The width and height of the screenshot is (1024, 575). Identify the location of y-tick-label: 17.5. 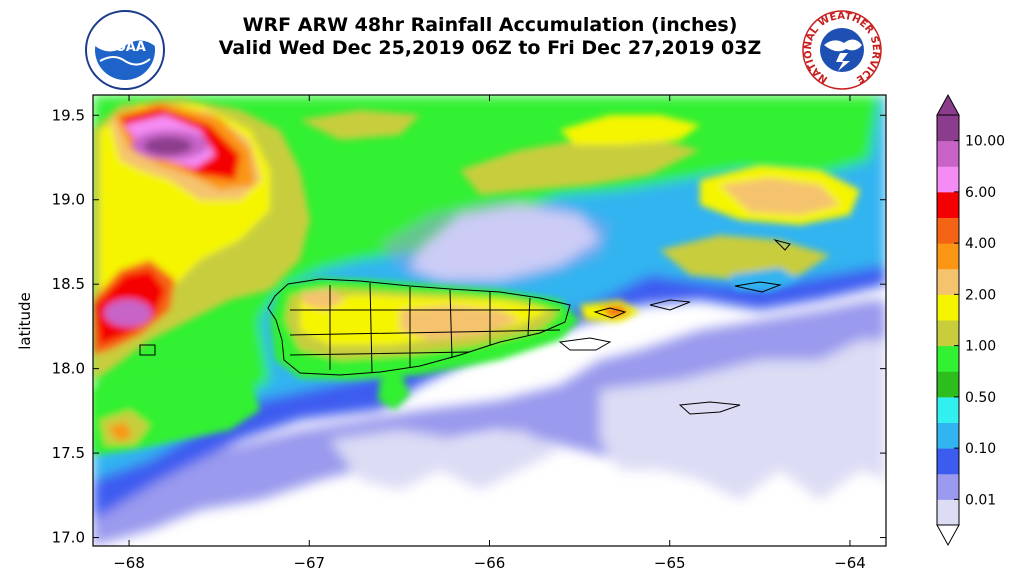
(68, 453).